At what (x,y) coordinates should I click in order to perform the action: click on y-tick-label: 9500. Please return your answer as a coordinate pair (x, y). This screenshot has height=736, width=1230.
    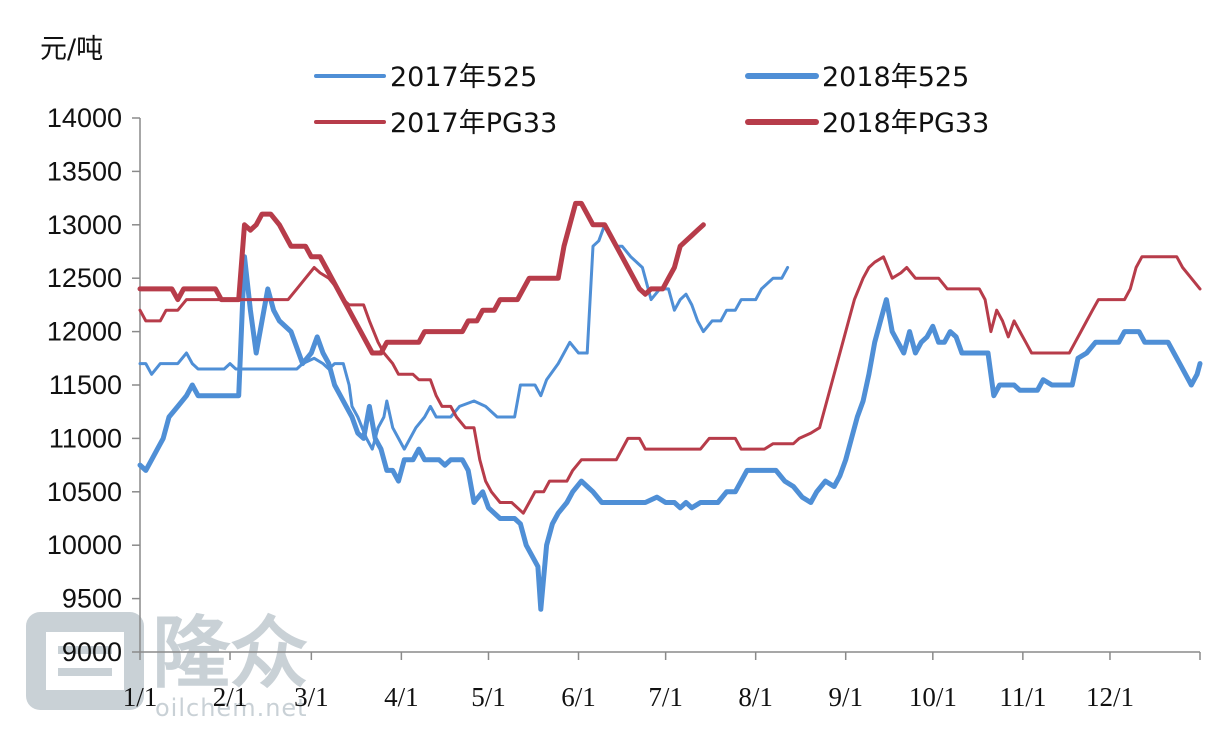
    Looking at the image, I should click on (92, 599).